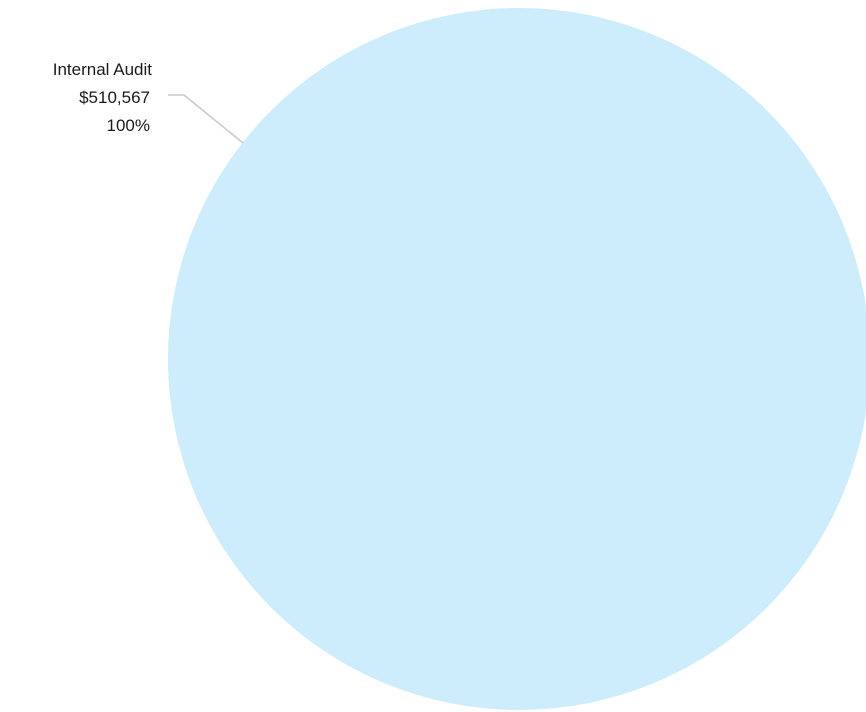 This screenshot has width=866, height=712. I want to click on slice-label-percent: 100%, so click(128, 125).